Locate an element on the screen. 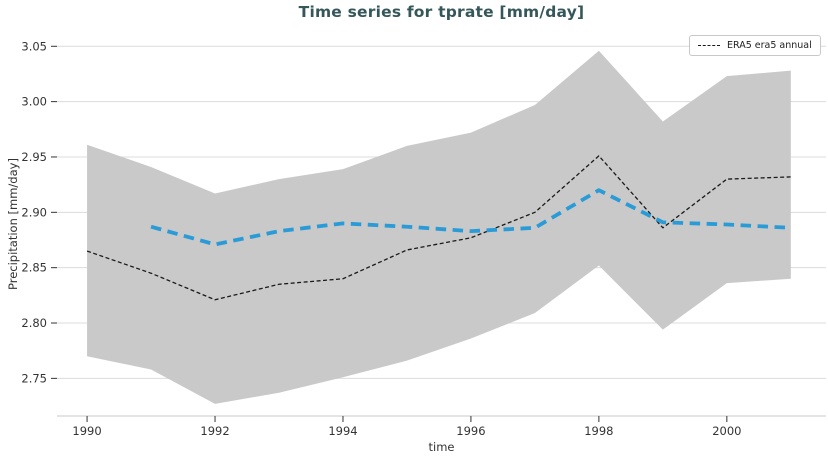 This screenshot has width=828, height=457. x-tick-label: 1990 is located at coordinates (86, 431).